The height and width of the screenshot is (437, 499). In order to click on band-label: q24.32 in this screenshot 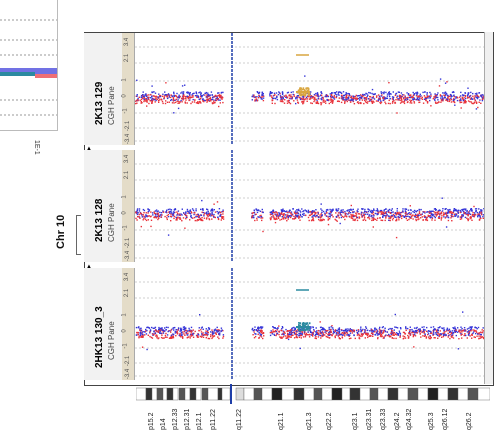, I will do `click(409, 419)`.